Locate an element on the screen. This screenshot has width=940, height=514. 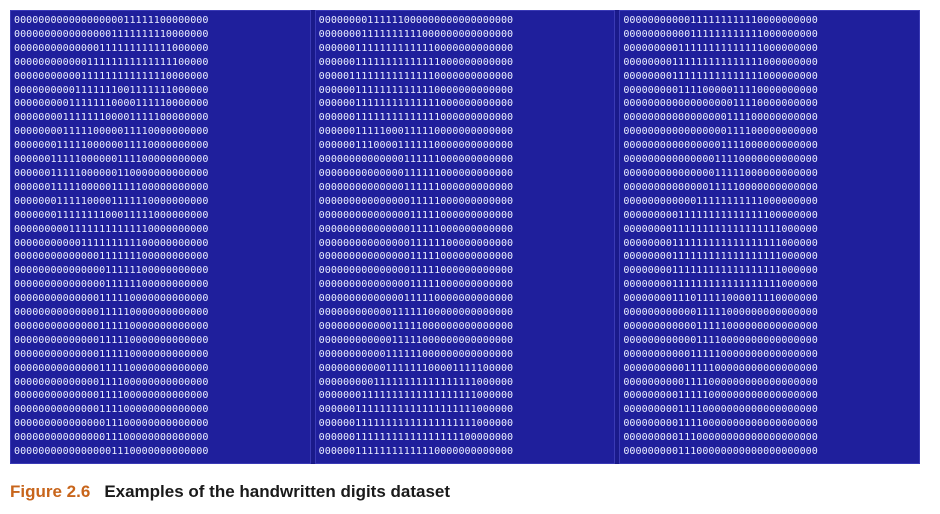
figure-label: Figure 2.6 is located at coordinates (50, 491).